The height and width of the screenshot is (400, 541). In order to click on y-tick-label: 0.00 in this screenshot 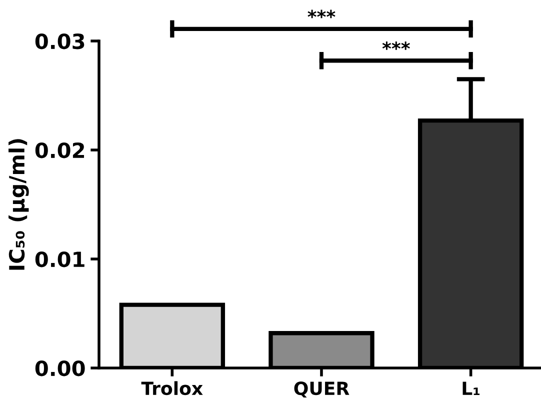, I will do `click(60, 368)`.